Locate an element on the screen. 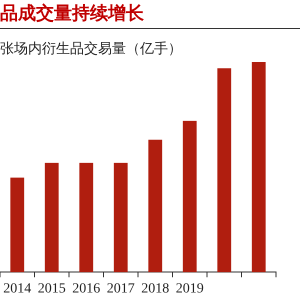  x-tick-label: 2017 is located at coordinates (120, 288).